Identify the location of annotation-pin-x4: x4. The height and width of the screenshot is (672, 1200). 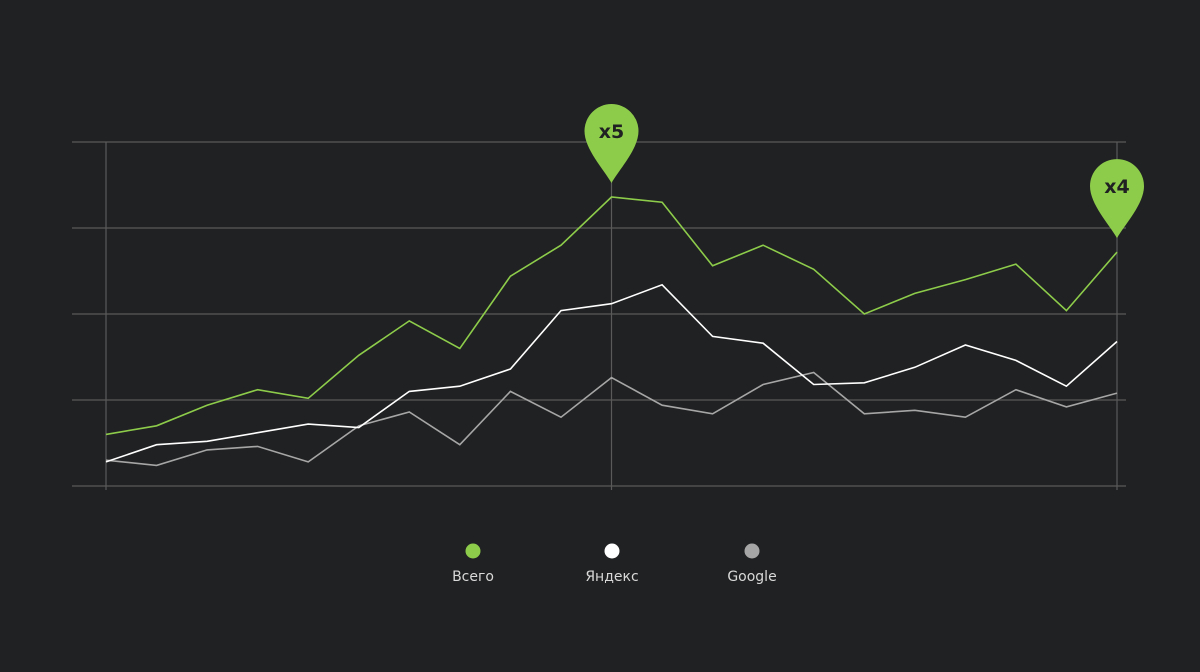
(1117, 199).